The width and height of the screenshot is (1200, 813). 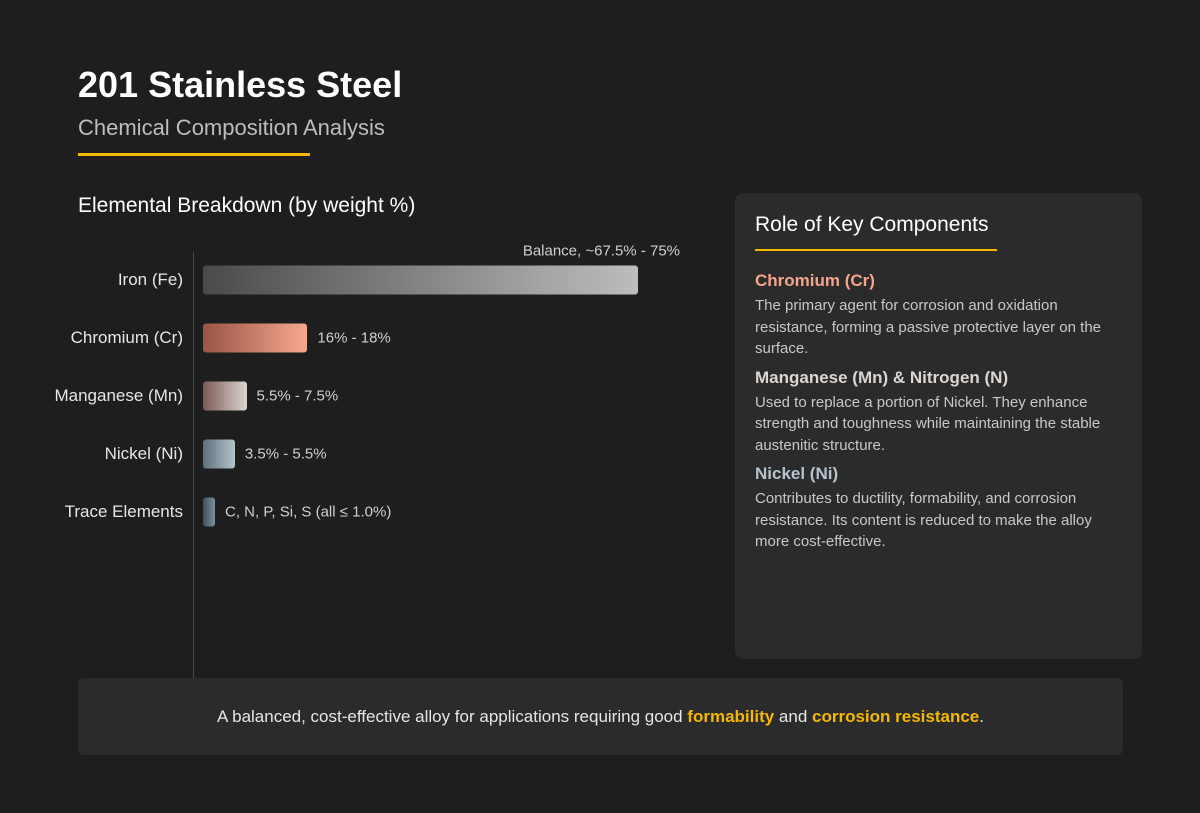 I want to click on summary-text: and, so click(x=793, y=716).